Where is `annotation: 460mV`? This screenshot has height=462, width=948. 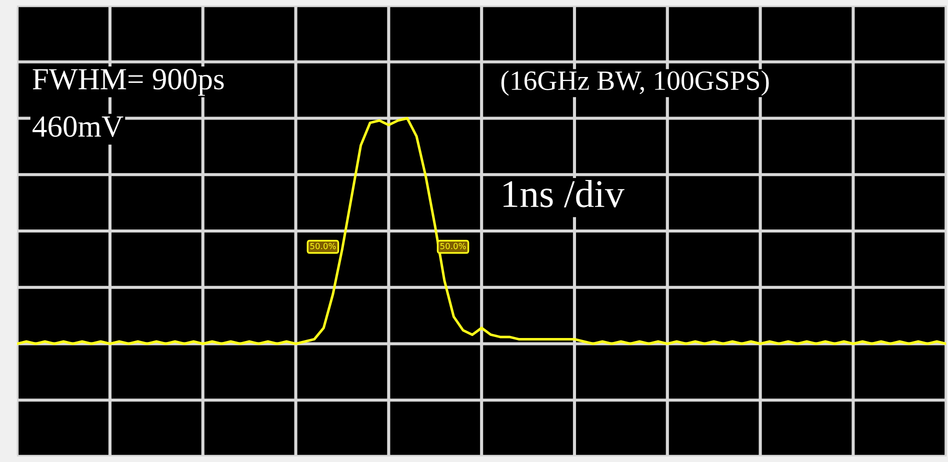
annotation: 460mV is located at coordinates (78, 127).